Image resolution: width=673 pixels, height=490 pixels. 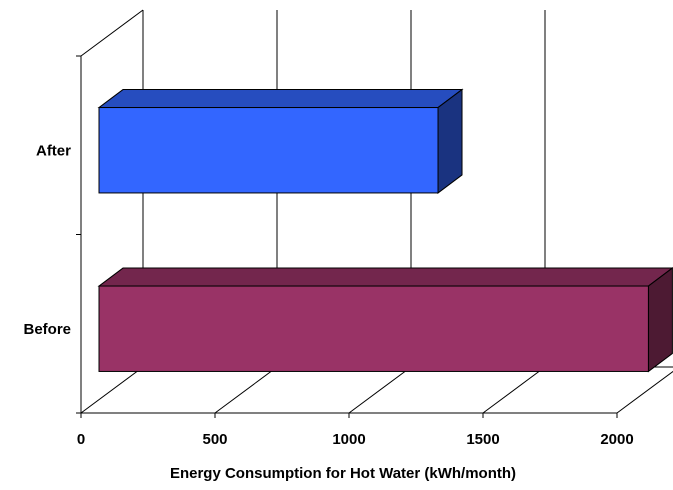 What do you see at coordinates (348, 439) in the screenshot?
I see `x-tick-label-1000: 1000` at bounding box center [348, 439].